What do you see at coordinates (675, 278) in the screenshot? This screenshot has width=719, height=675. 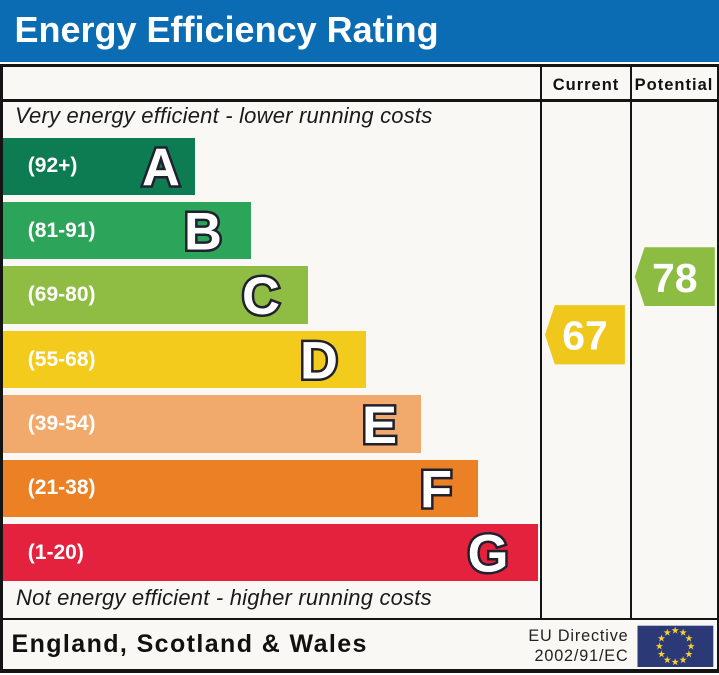 I see `svg-text: 78` at bounding box center [675, 278].